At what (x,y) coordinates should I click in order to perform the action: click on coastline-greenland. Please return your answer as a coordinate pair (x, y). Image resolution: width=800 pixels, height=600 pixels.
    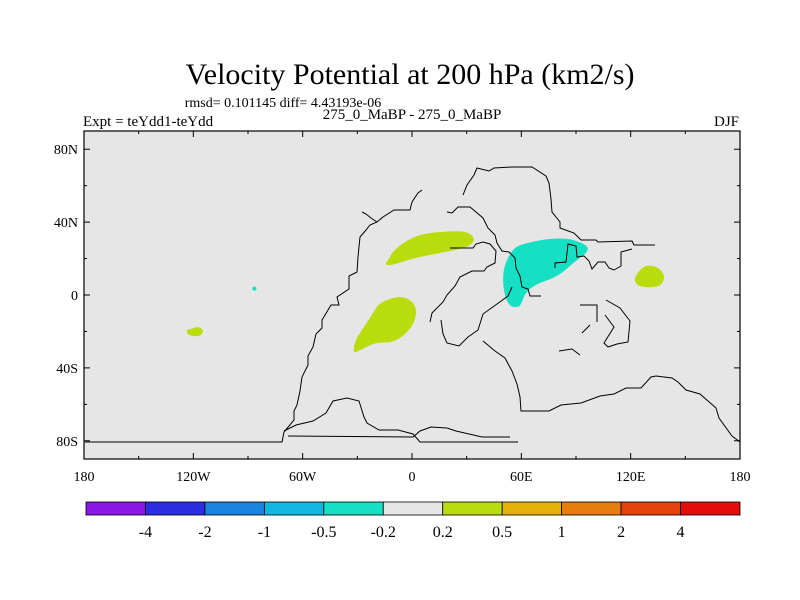
    Looking at the image, I should click on (369, 217).